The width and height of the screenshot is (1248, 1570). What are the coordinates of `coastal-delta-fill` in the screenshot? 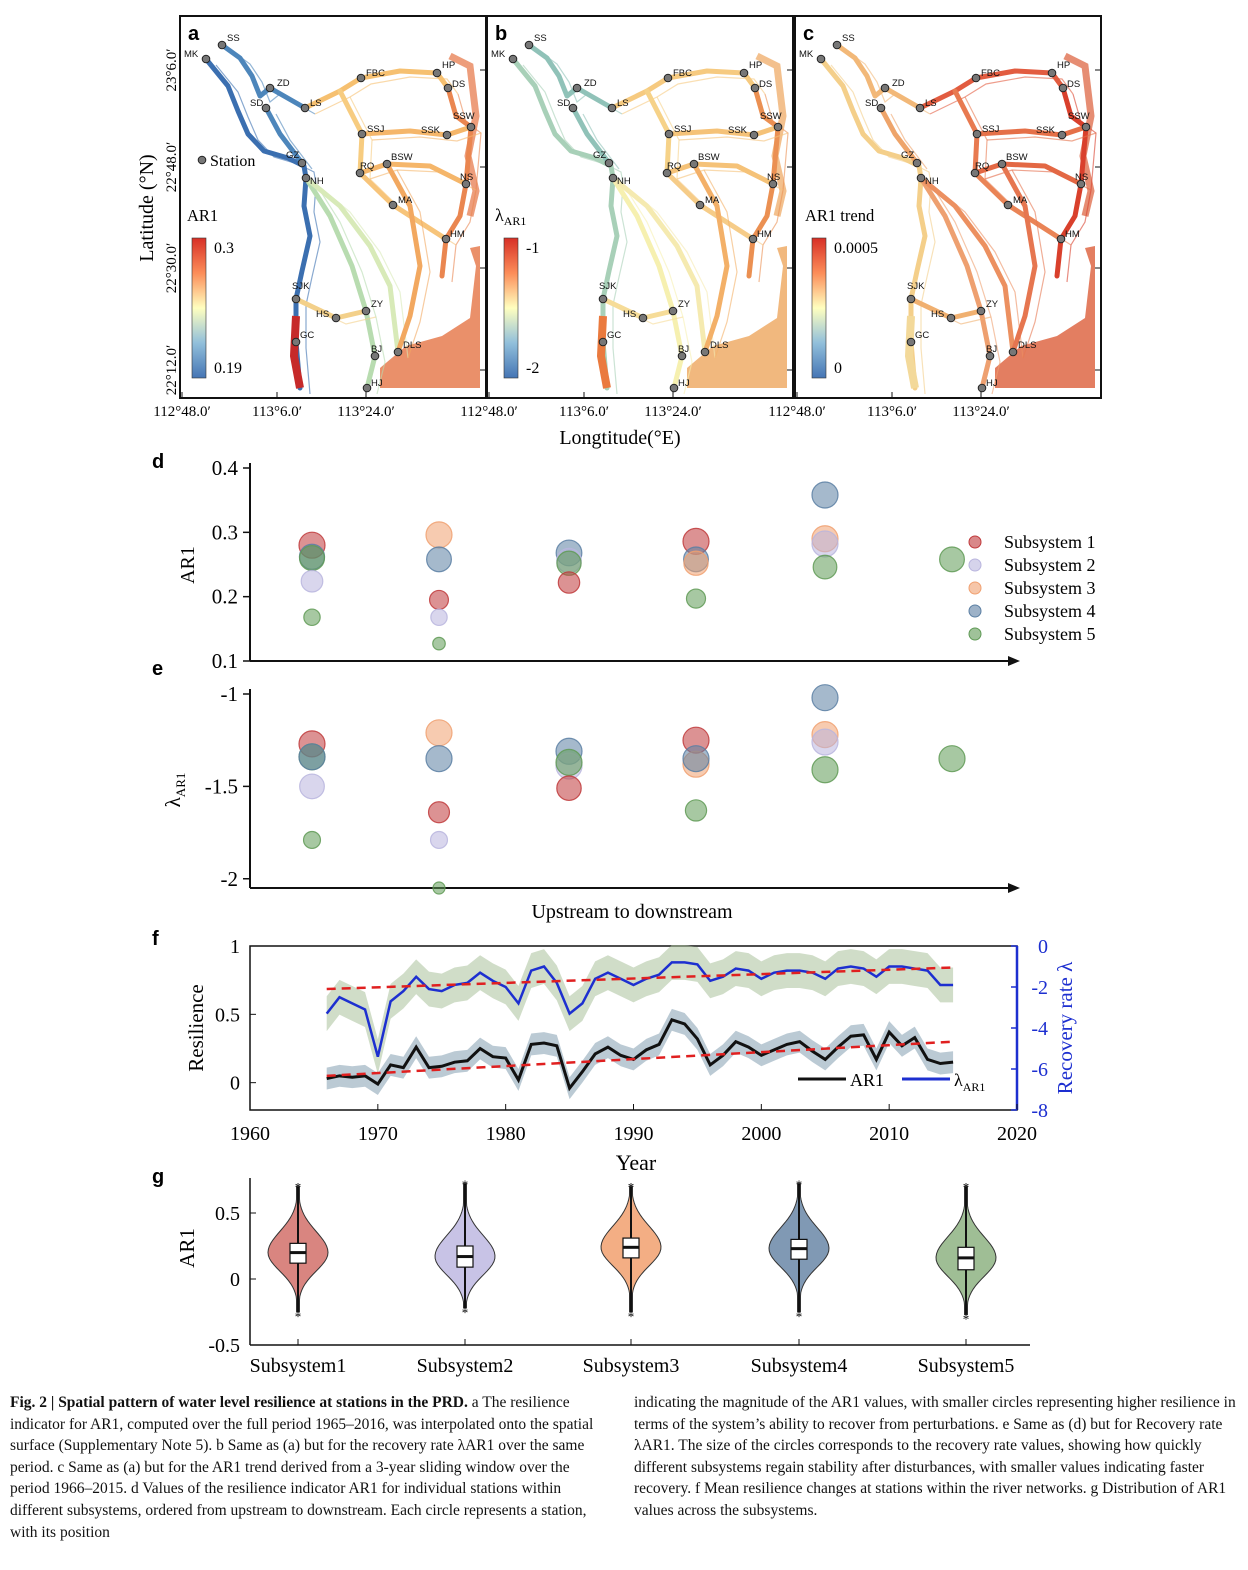 It's located at (737, 317).